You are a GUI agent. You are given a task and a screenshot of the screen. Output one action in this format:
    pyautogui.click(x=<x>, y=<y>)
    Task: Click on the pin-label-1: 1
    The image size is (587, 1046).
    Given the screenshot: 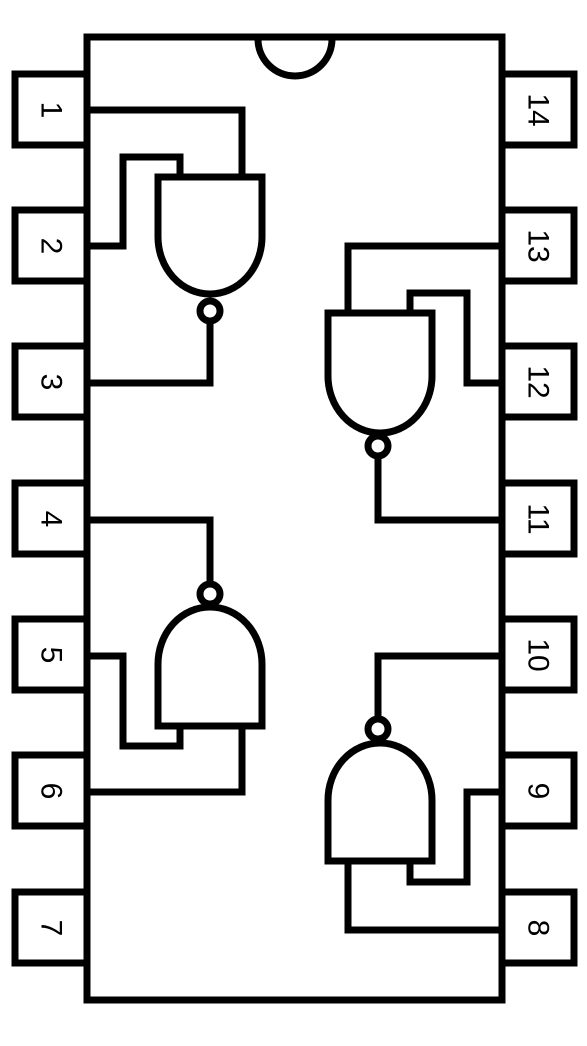 What is the action you would take?
    pyautogui.click(x=51, y=110)
    